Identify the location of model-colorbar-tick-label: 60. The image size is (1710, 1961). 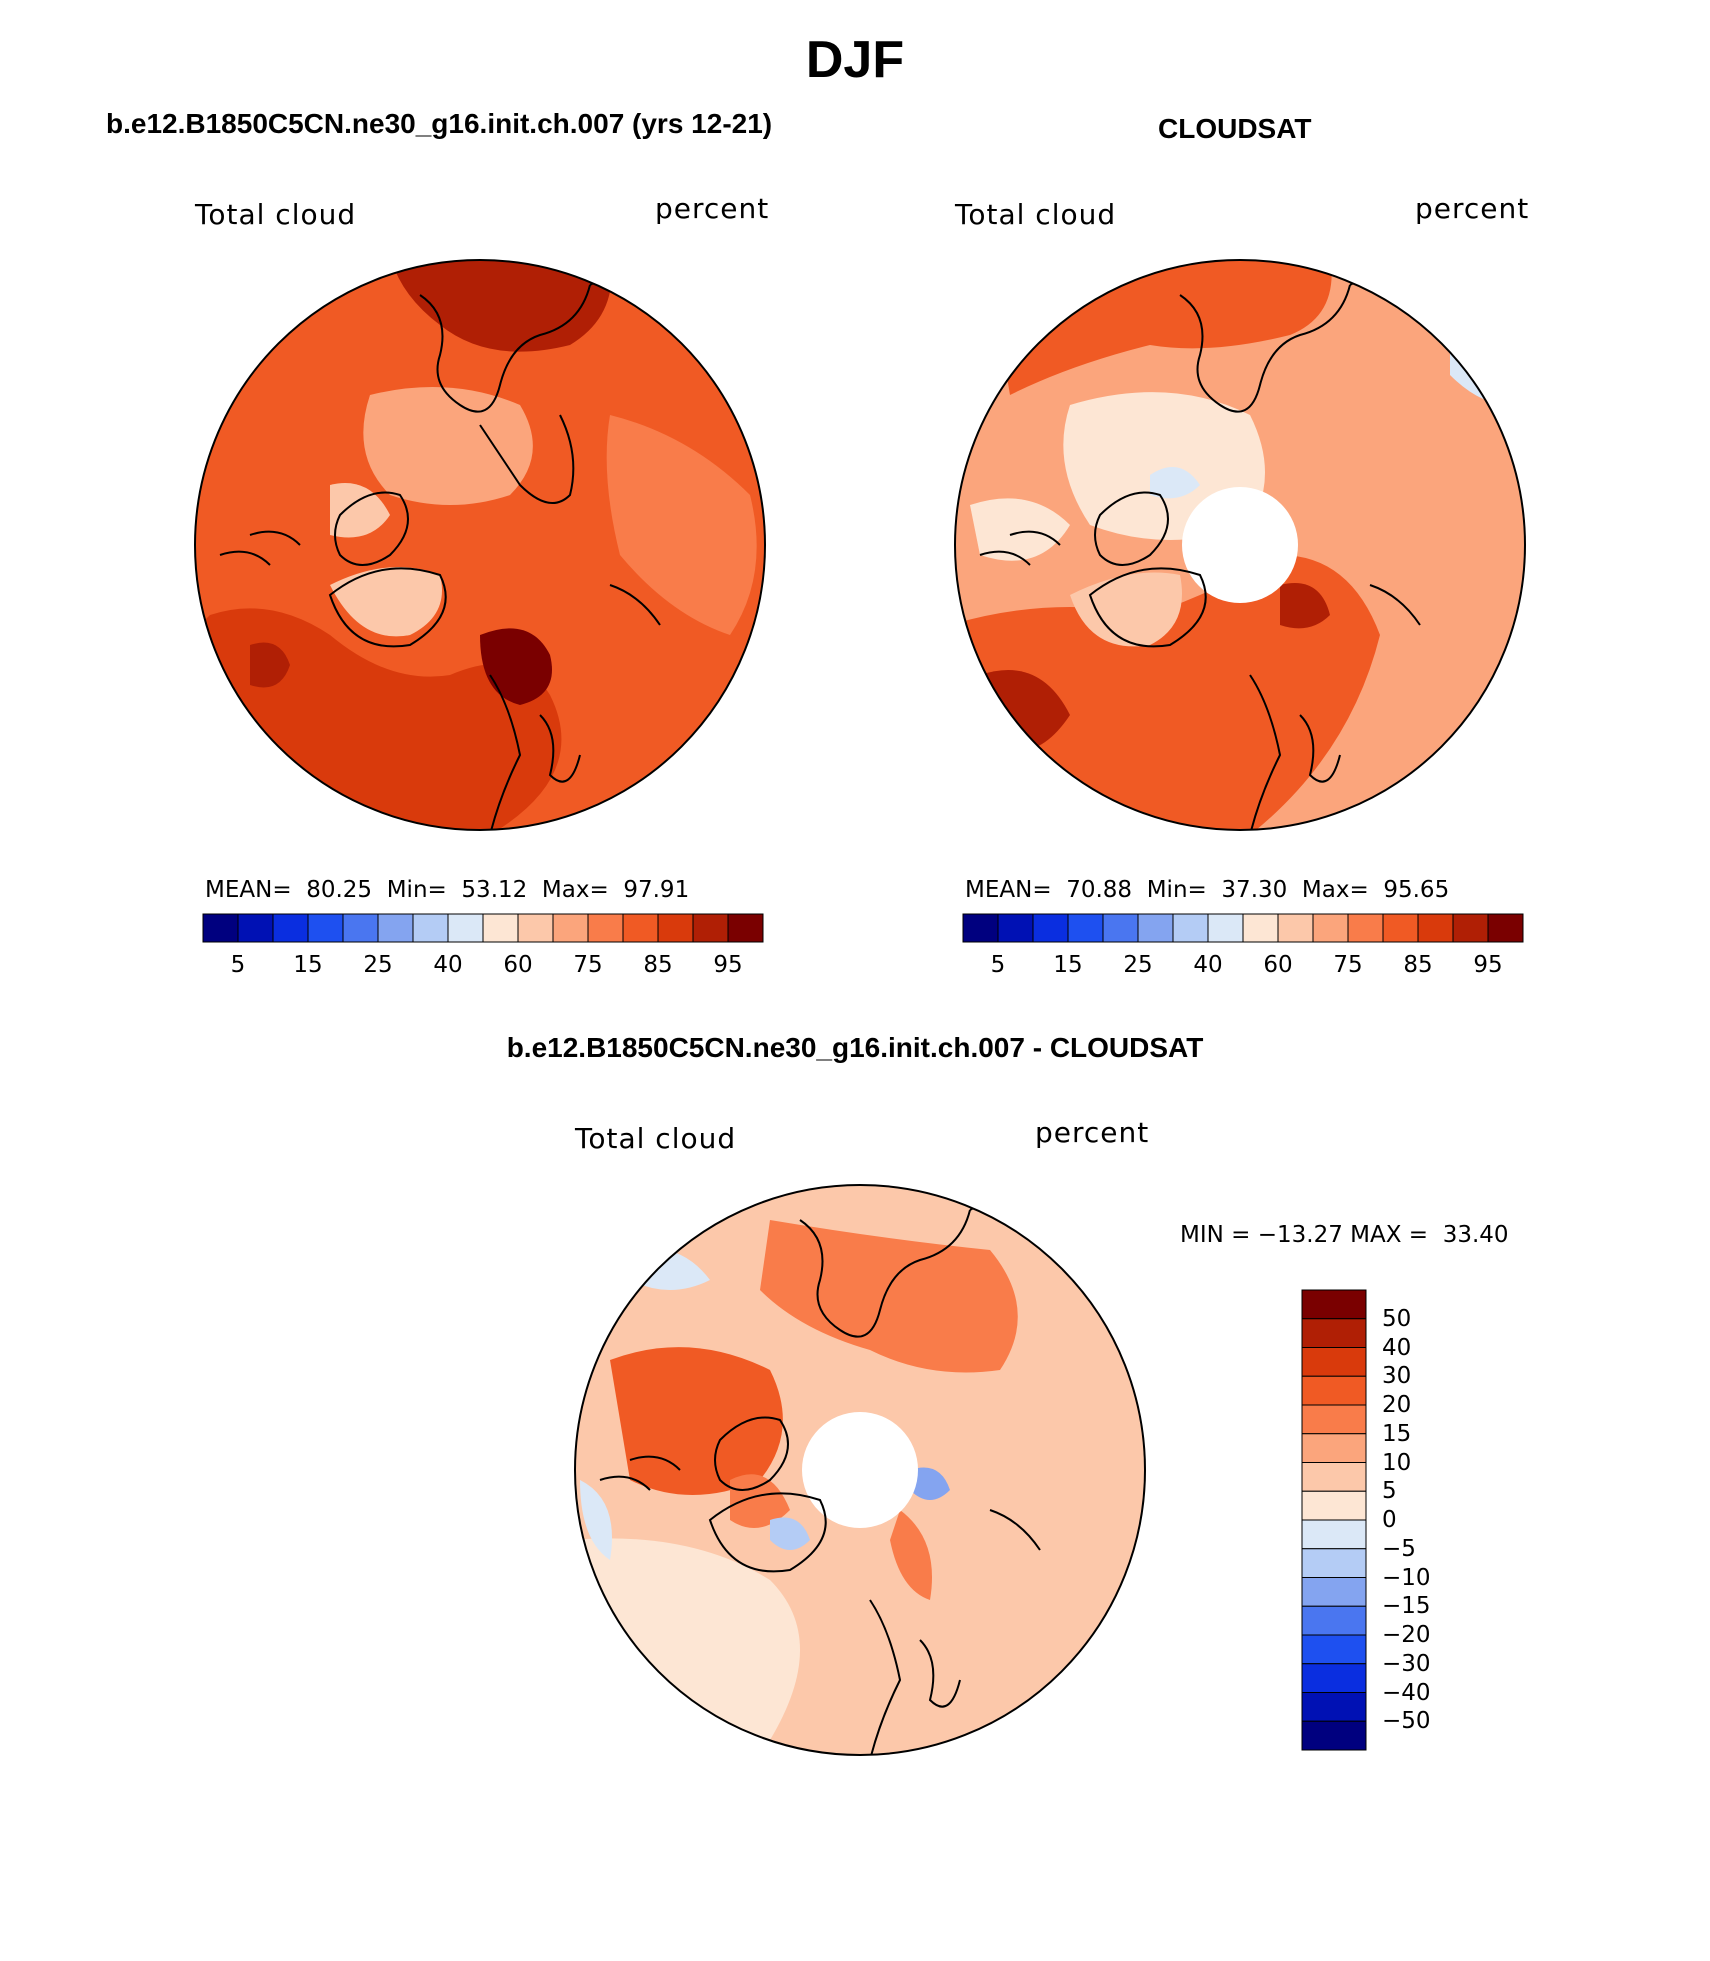
(518, 965).